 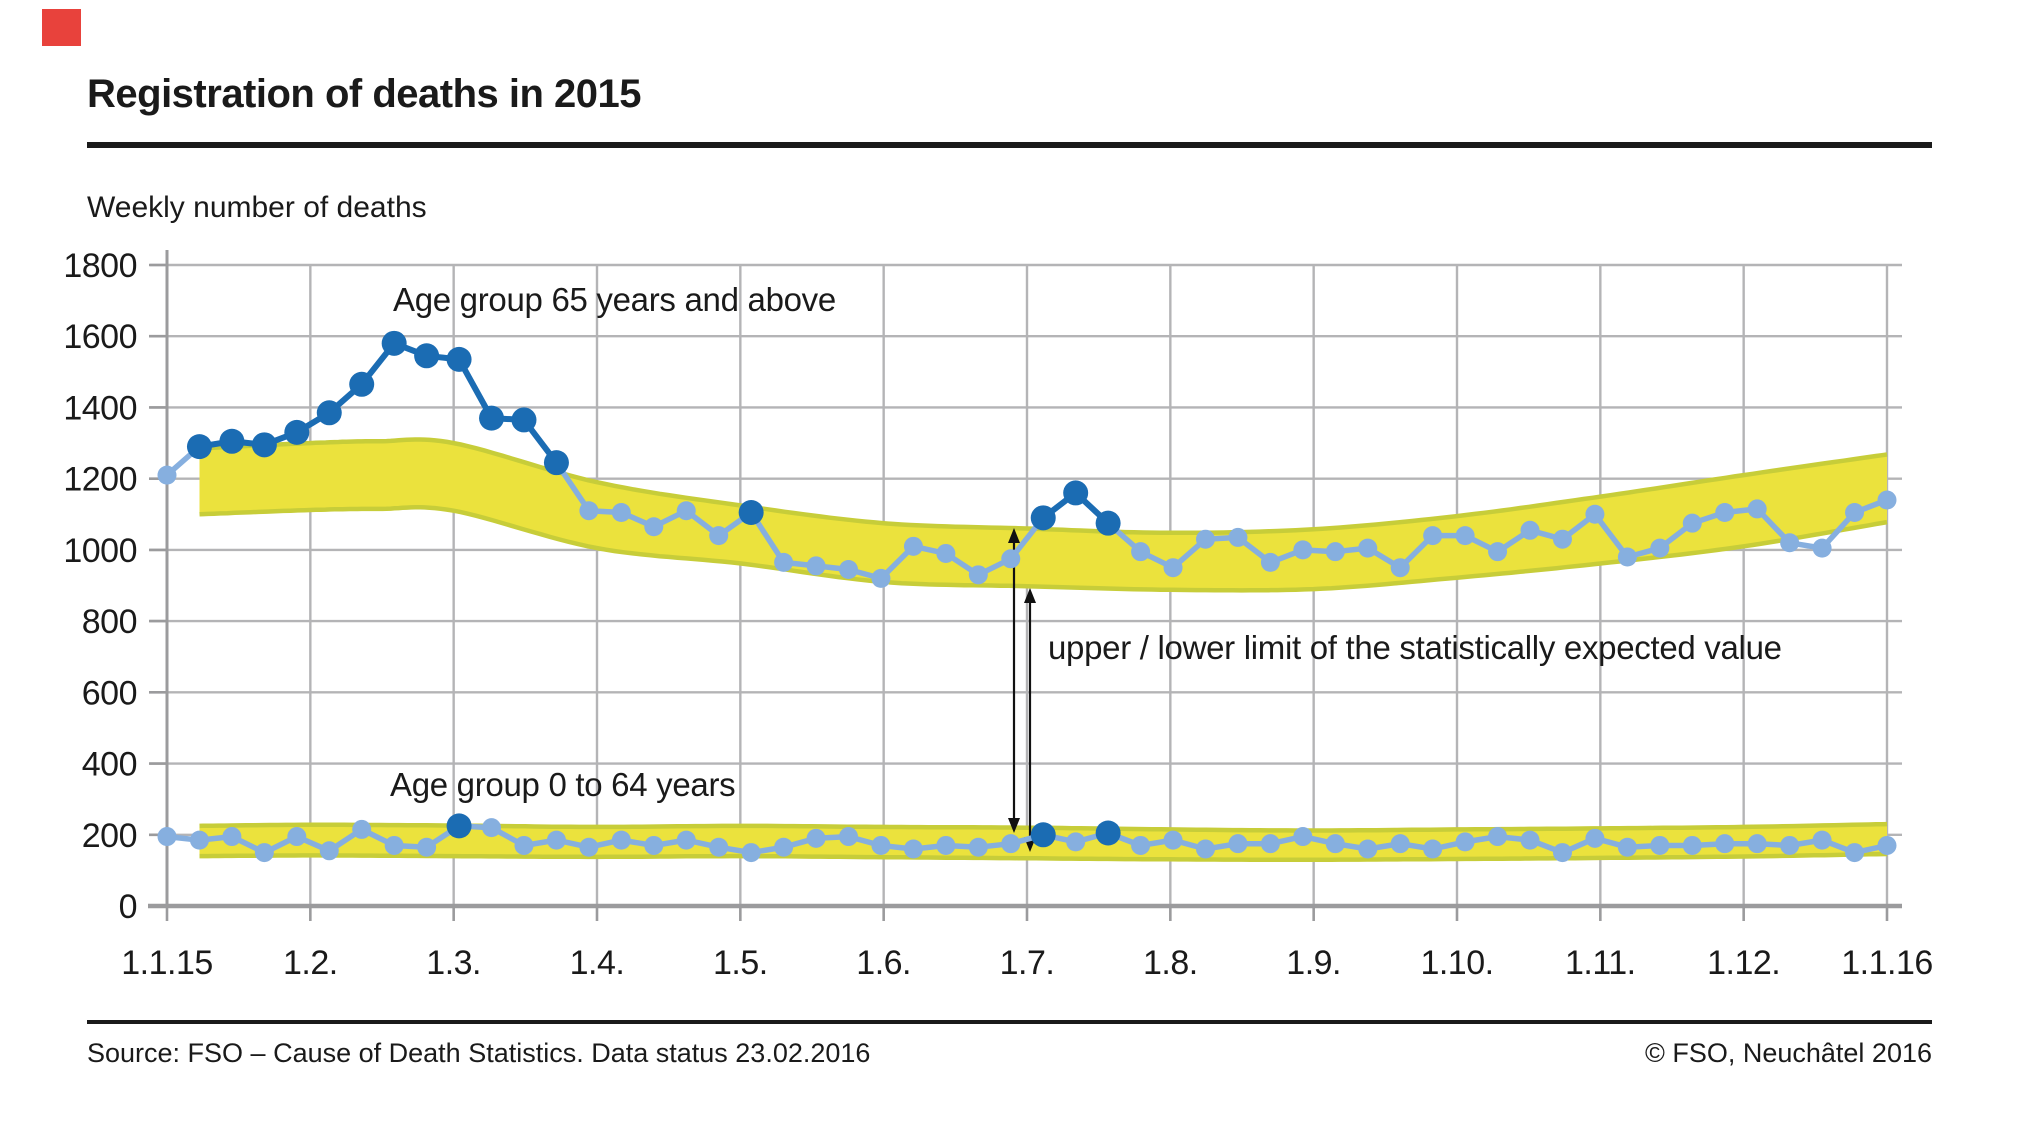 I want to click on x-tick-label: 1.3., so click(x=453, y=963).